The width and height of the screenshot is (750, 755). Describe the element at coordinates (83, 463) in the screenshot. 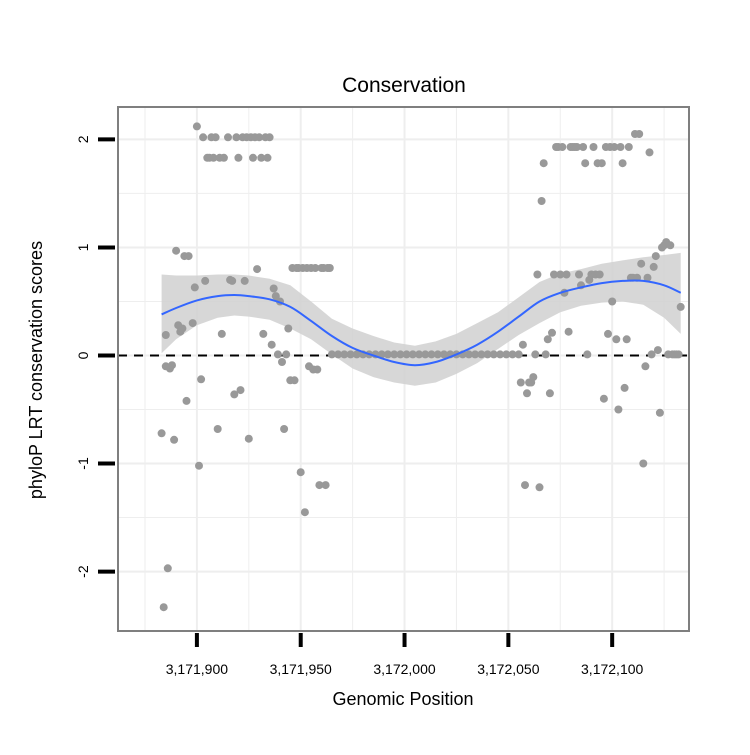

I see `y-tick-label: -1` at that location.